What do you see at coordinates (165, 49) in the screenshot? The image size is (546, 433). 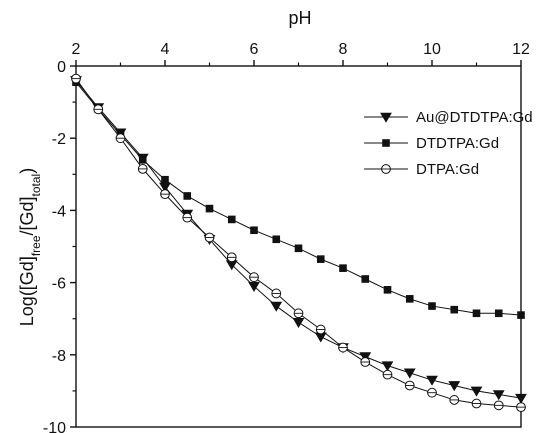 I see `x-tick-label: 4` at bounding box center [165, 49].